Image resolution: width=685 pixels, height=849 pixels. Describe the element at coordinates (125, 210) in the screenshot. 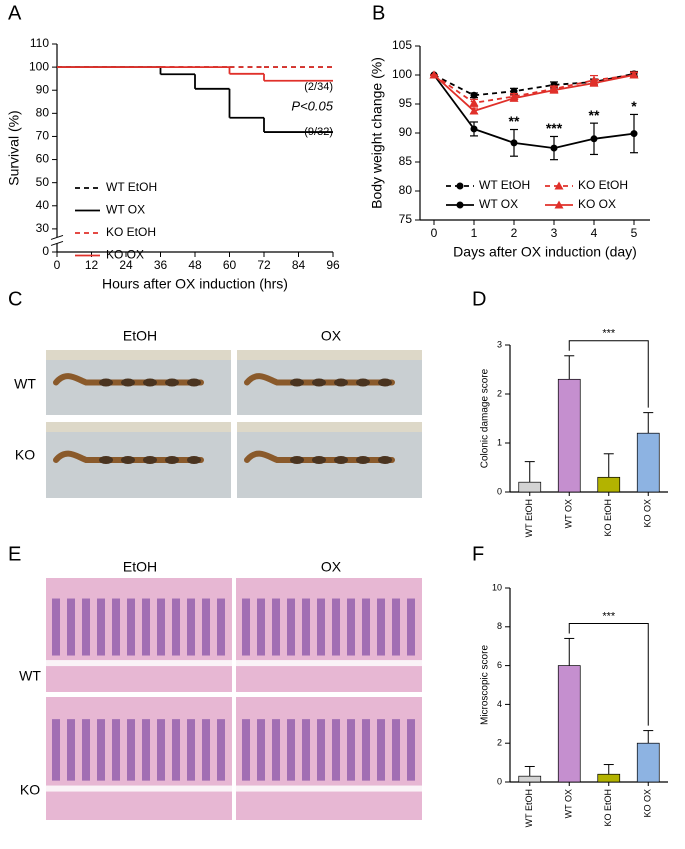

I see `legend-label: WT OX` at that location.